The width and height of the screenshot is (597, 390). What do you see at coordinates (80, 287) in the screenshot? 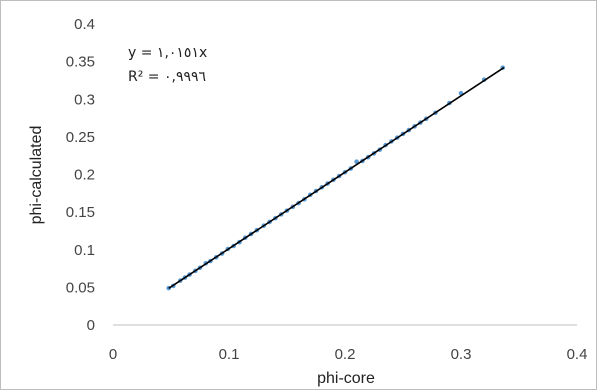
I see `y-tick-label: 0.05` at bounding box center [80, 287].